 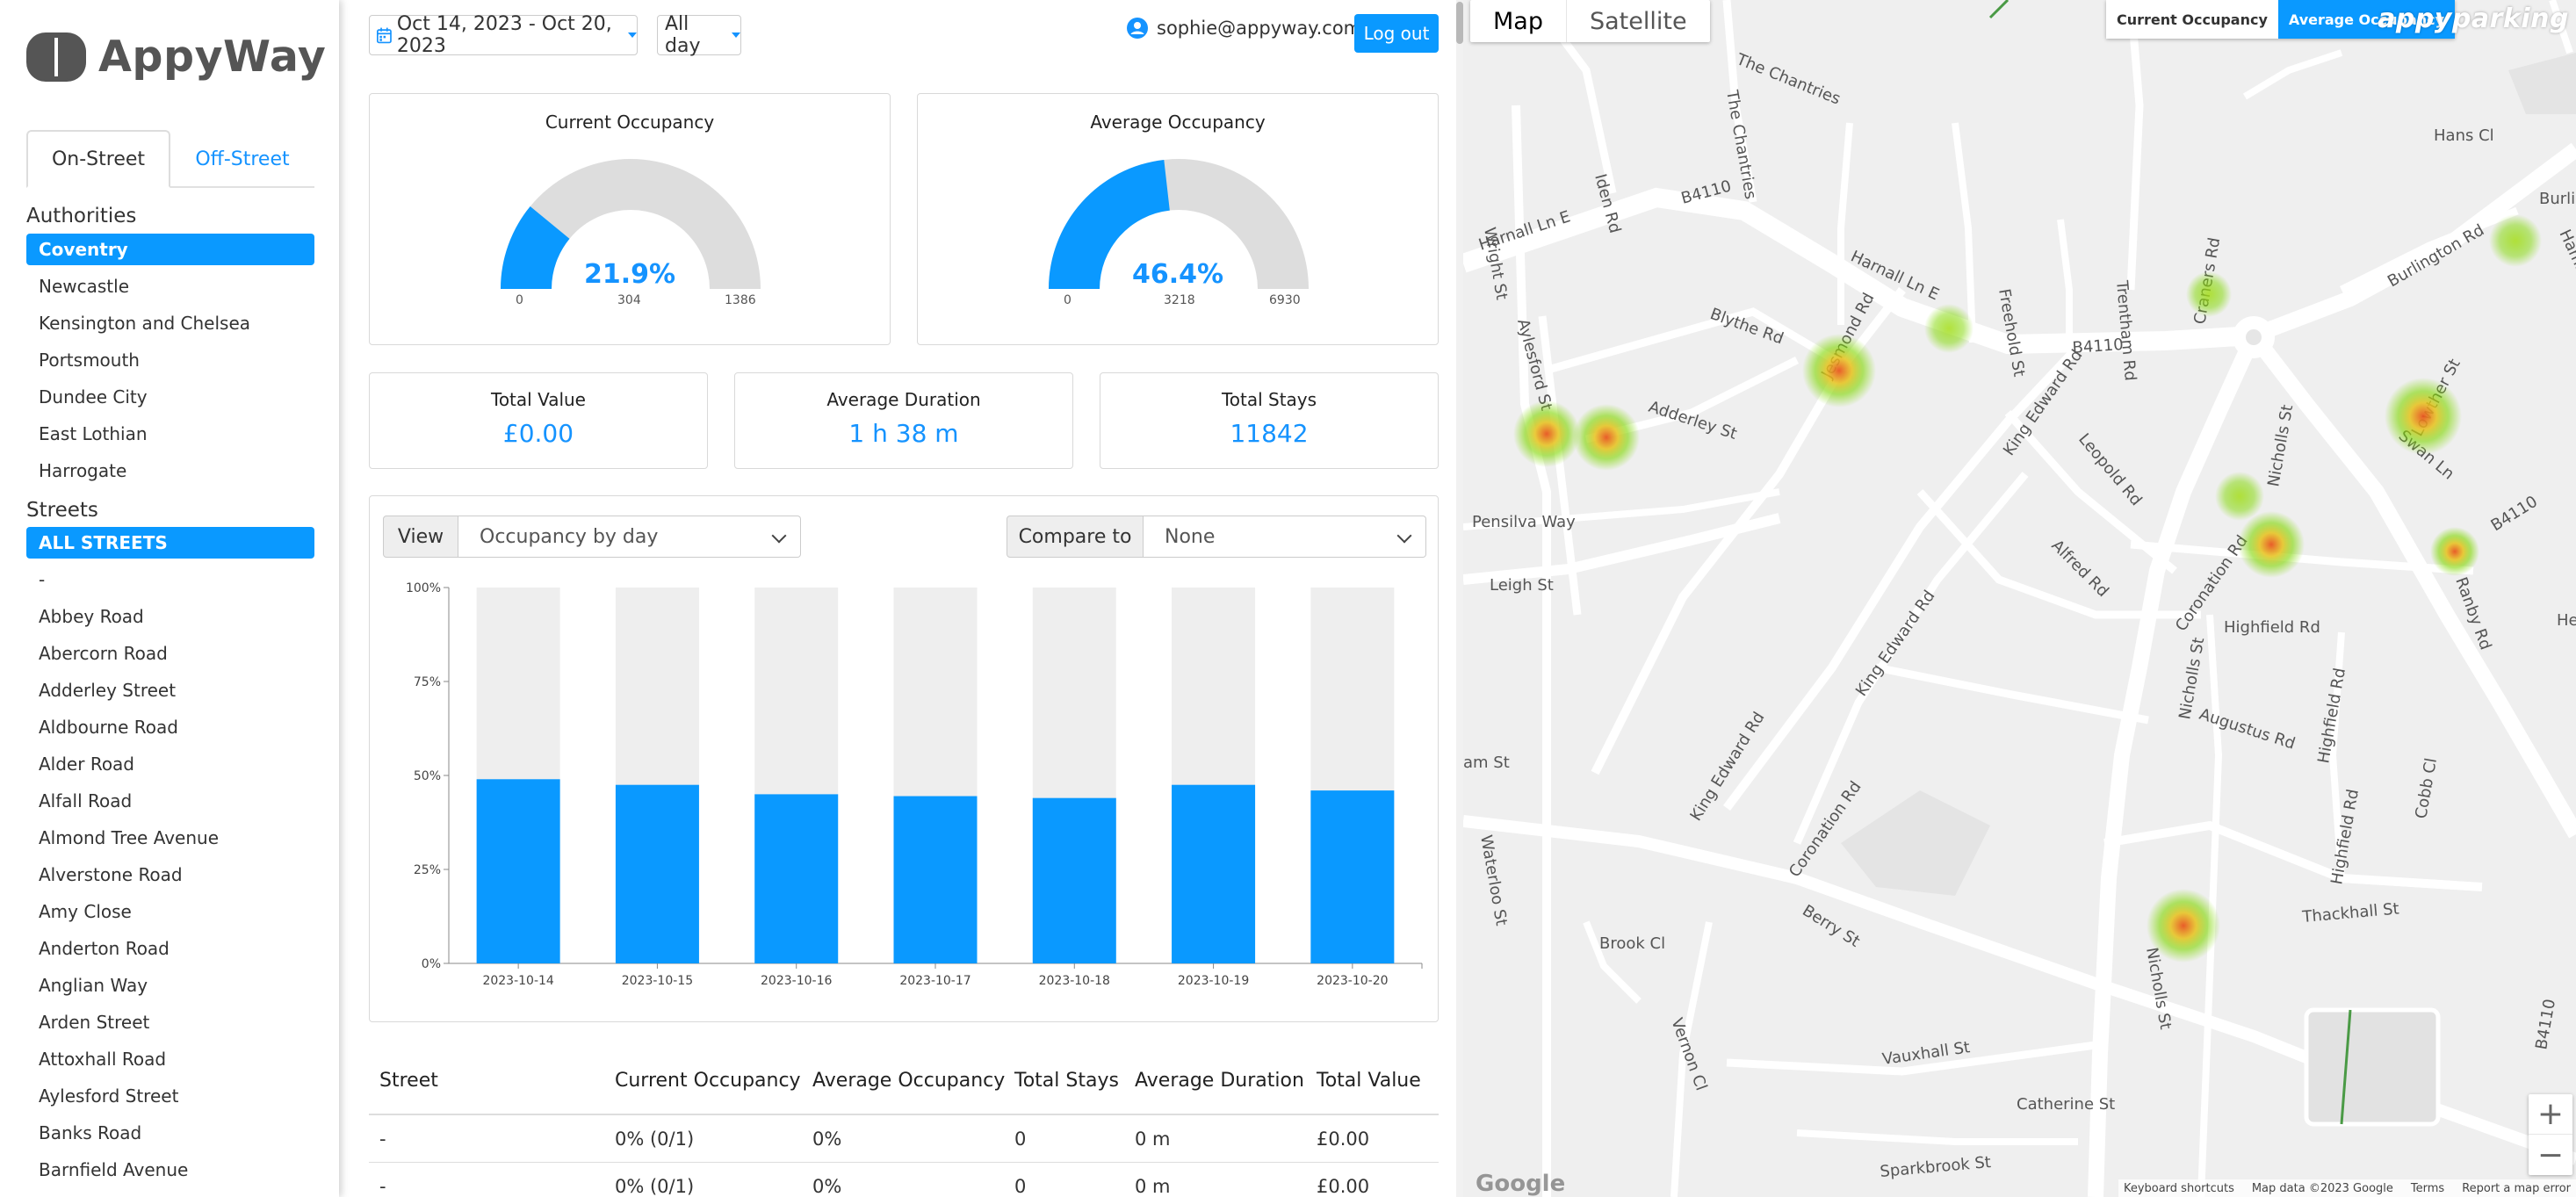 What do you see at coordinates (909, 1080) in the screenshot?
I see `column-header: Average Occupancy` at bounding box center [909, 1080].